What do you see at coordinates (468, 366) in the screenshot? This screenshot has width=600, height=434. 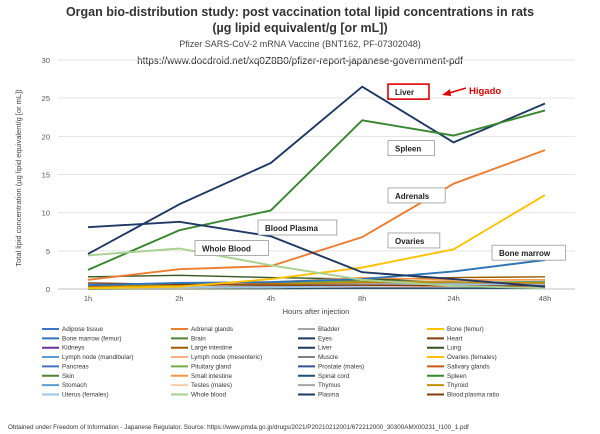 I see `legend-label: Salivary glands` at bounding box center [468, 366].